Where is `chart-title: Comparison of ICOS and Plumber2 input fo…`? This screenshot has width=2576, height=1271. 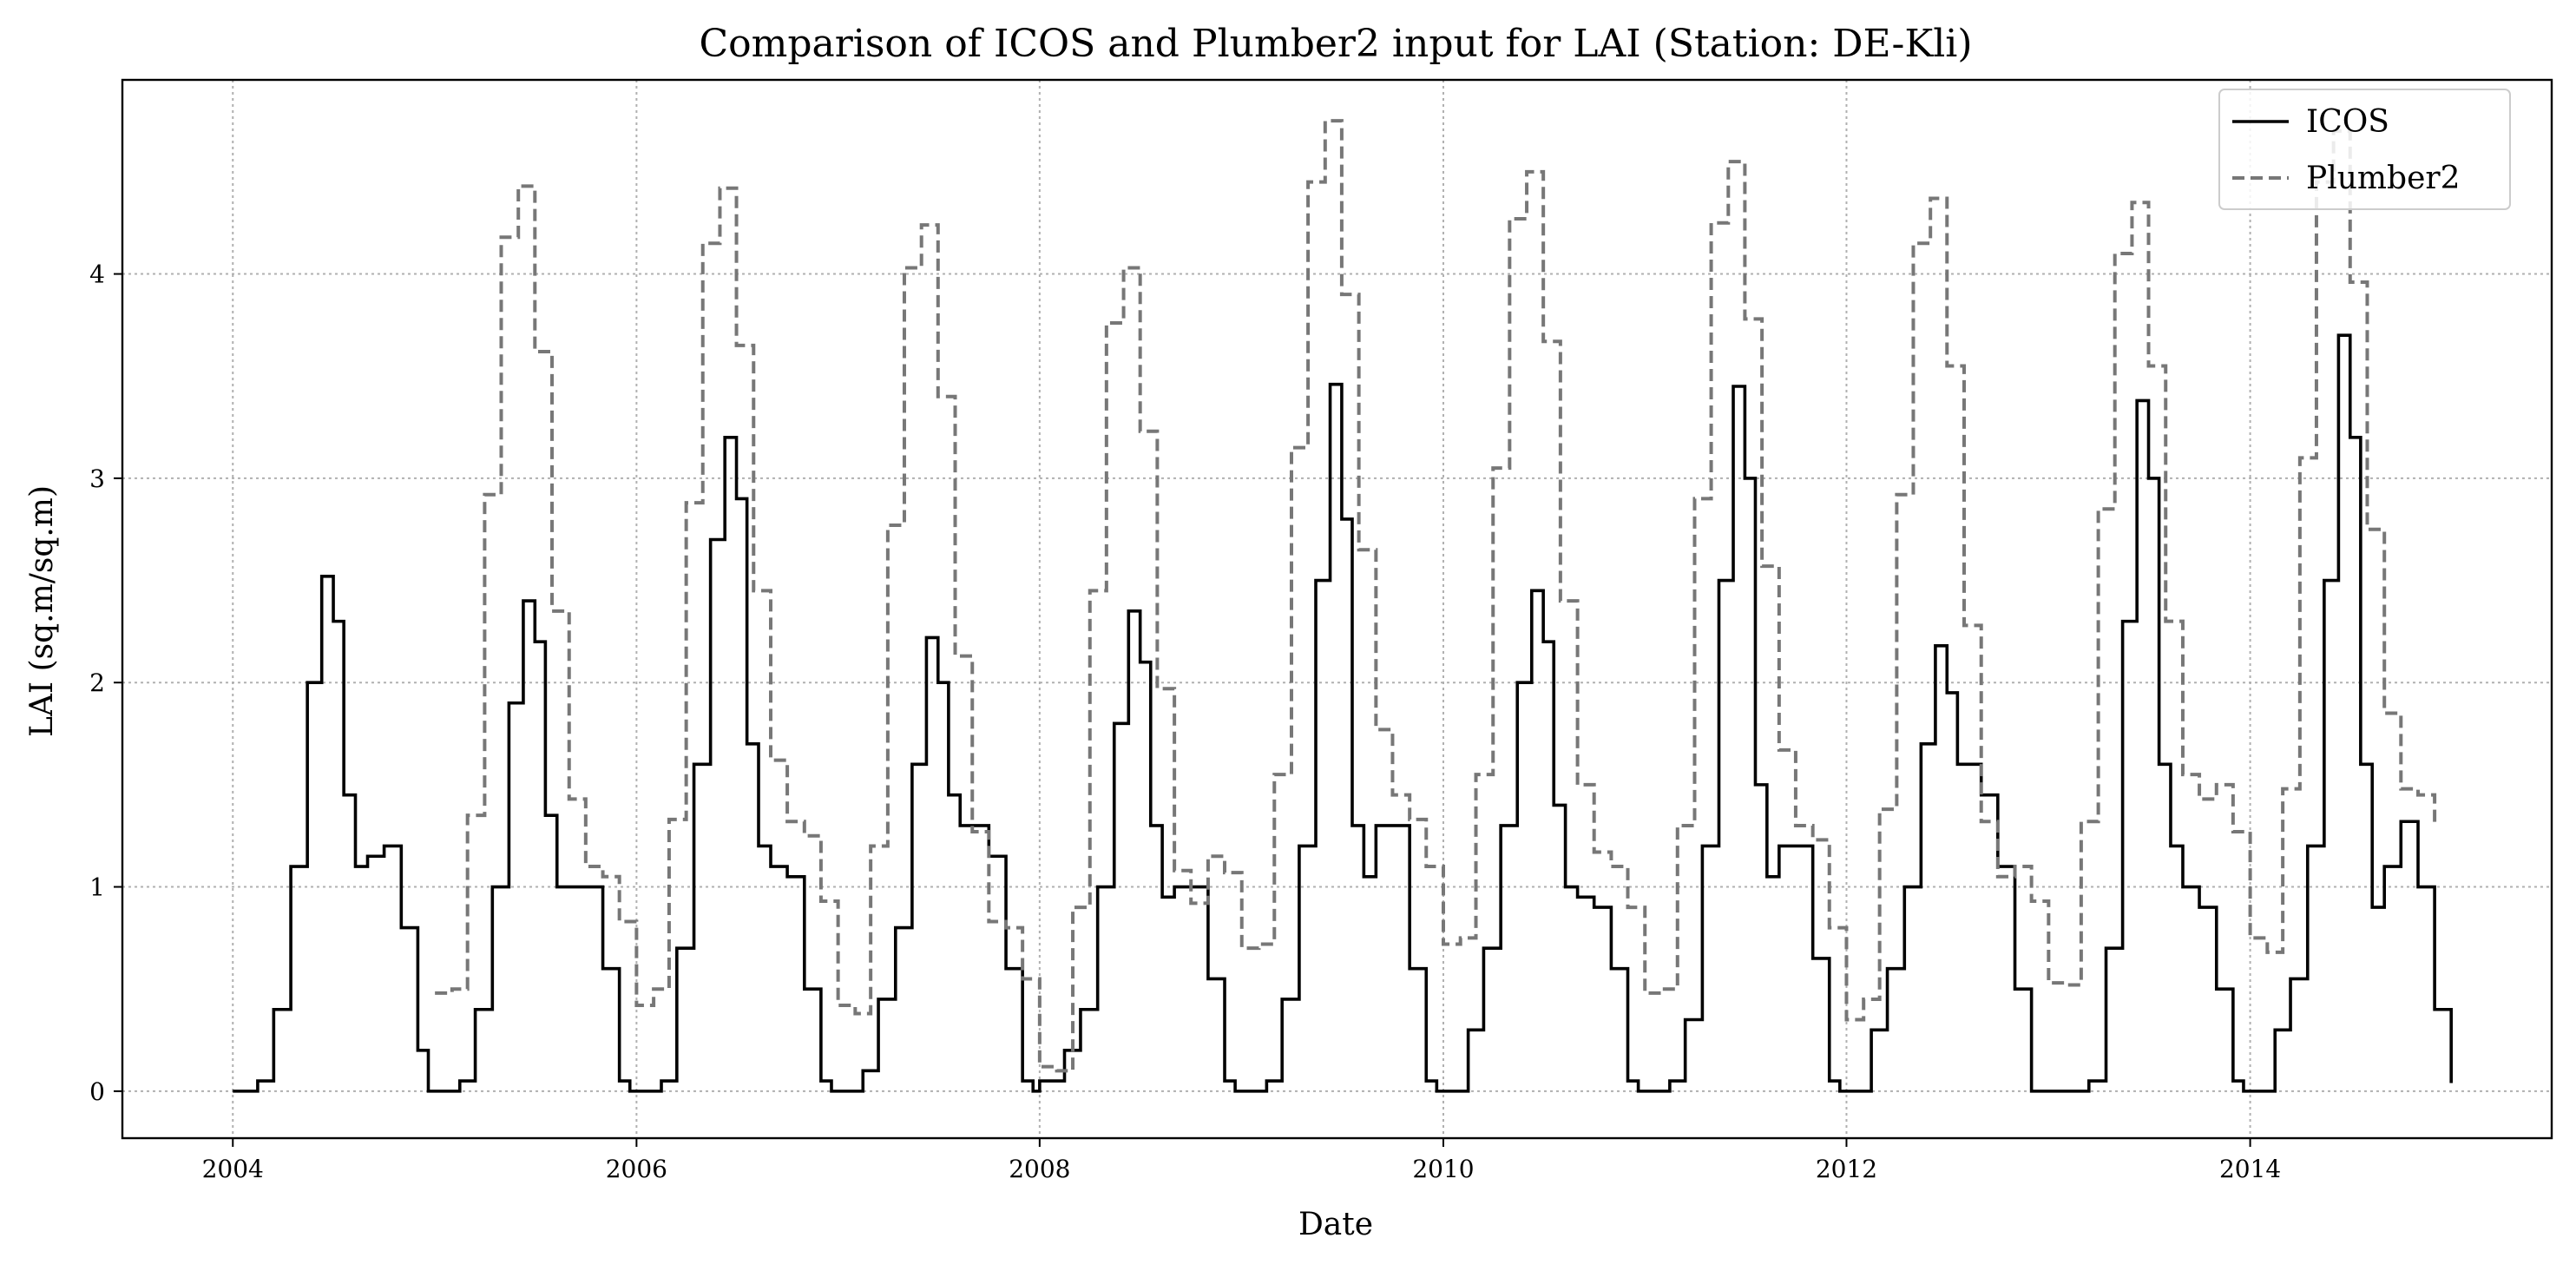 chart-title: Comparison of ICOS and Plumber2 input fo… is located at coordinates (1335, 44).